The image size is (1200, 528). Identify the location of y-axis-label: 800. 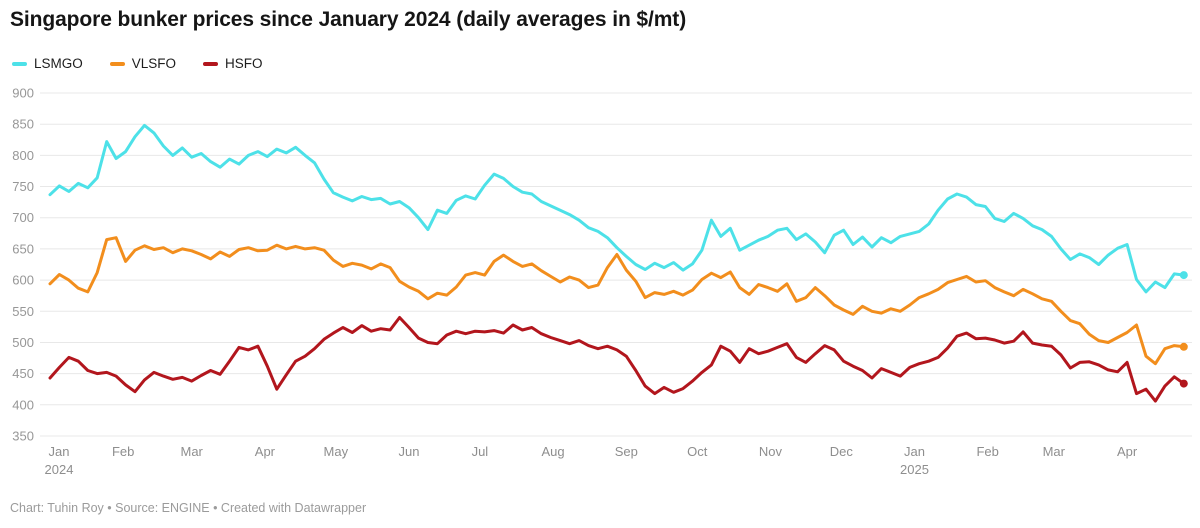
(23, 155).